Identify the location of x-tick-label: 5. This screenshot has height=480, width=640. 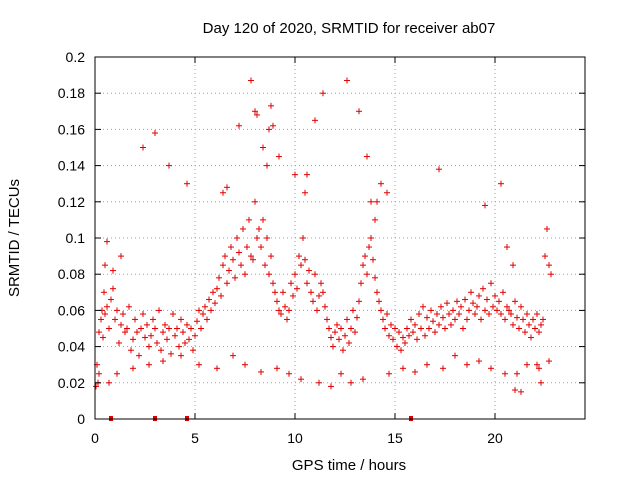
(195, 438).